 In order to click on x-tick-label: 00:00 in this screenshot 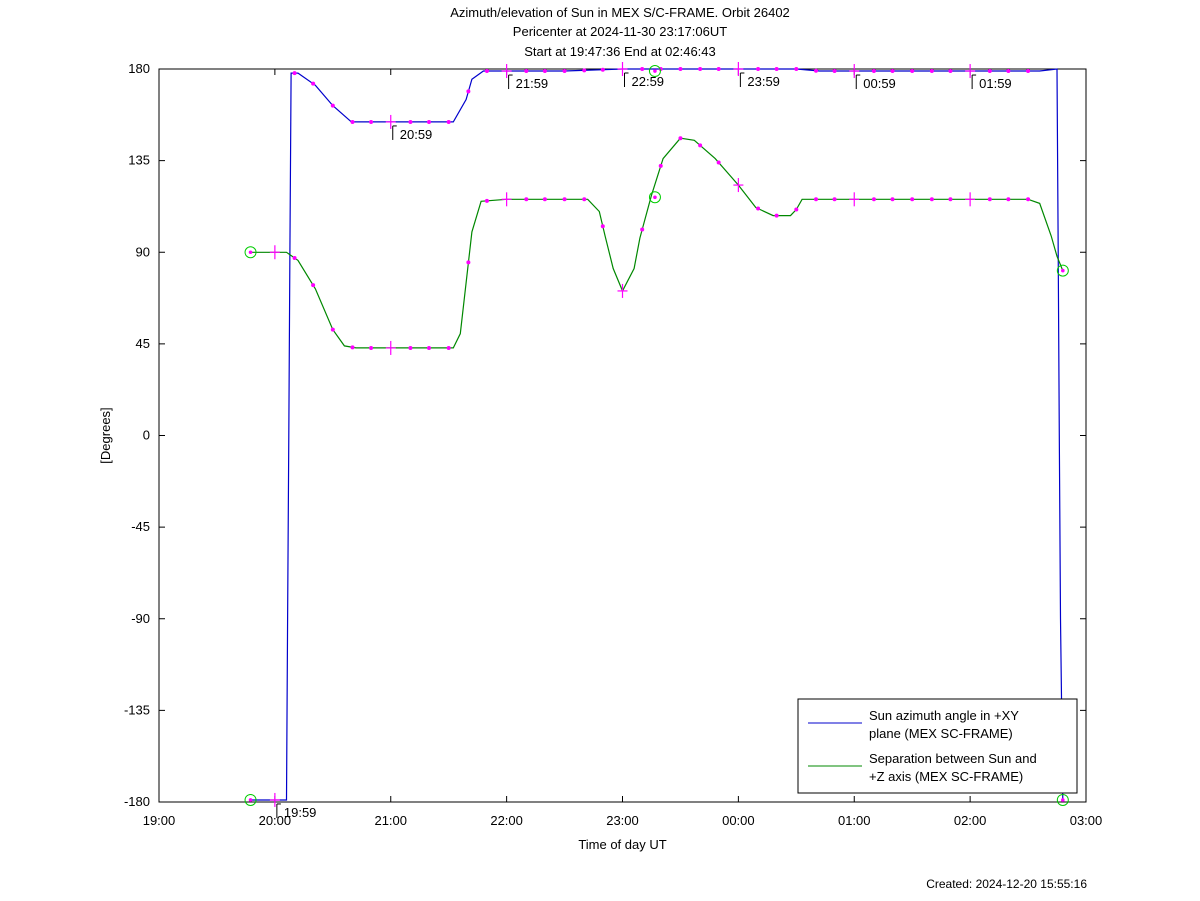, I will do `click(738, 820)`.